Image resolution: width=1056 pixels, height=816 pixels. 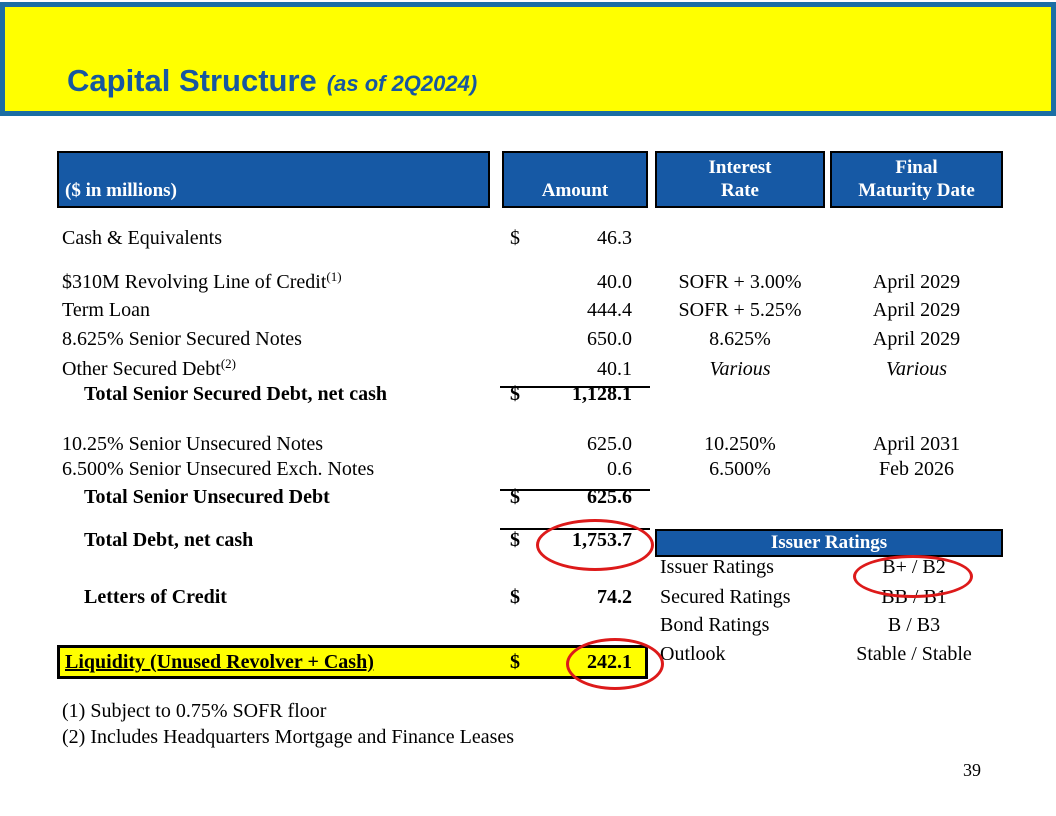 I want to click on highlight-circle-issuer-rating, so click(x=913, y=576).